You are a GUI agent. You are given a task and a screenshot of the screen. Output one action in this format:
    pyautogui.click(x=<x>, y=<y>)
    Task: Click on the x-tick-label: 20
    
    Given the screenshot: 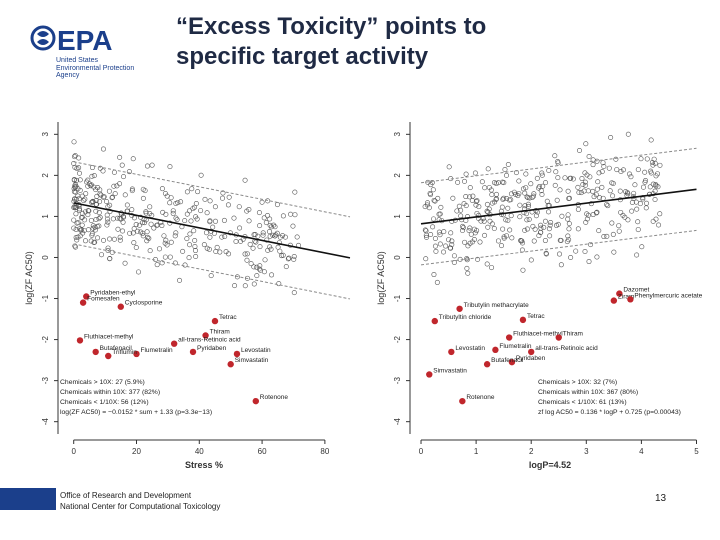 What is the action you would take?
    pyautogui.click(x=136, y=451)
    